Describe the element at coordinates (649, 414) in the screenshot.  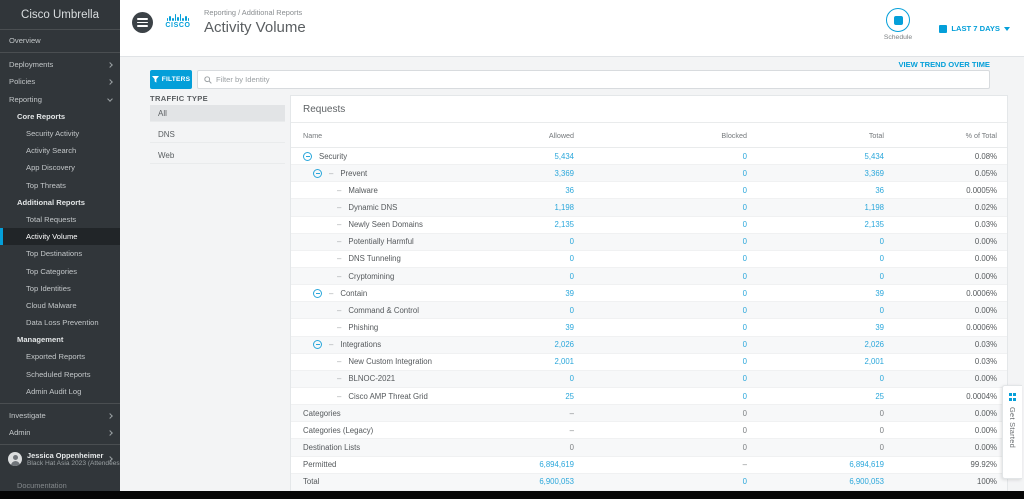
I see `table-row-categories: Categories – 0 0 0.00%` at that location.